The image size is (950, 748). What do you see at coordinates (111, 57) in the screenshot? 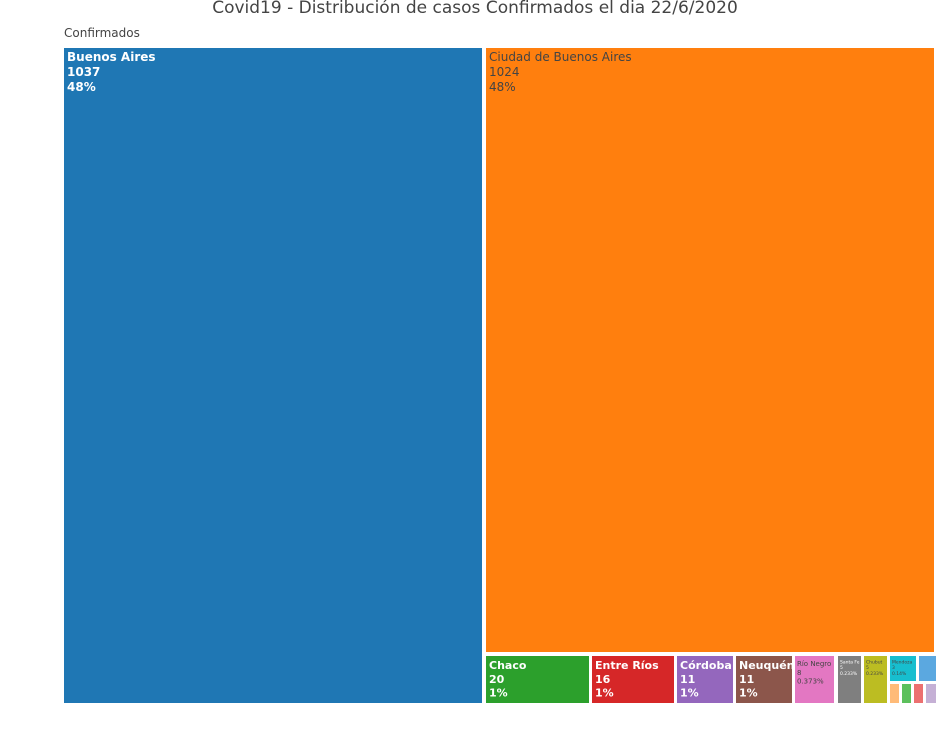
I see `treemap-label-buenos-aires: Buenos Aires` at bounding box center [111, 57].